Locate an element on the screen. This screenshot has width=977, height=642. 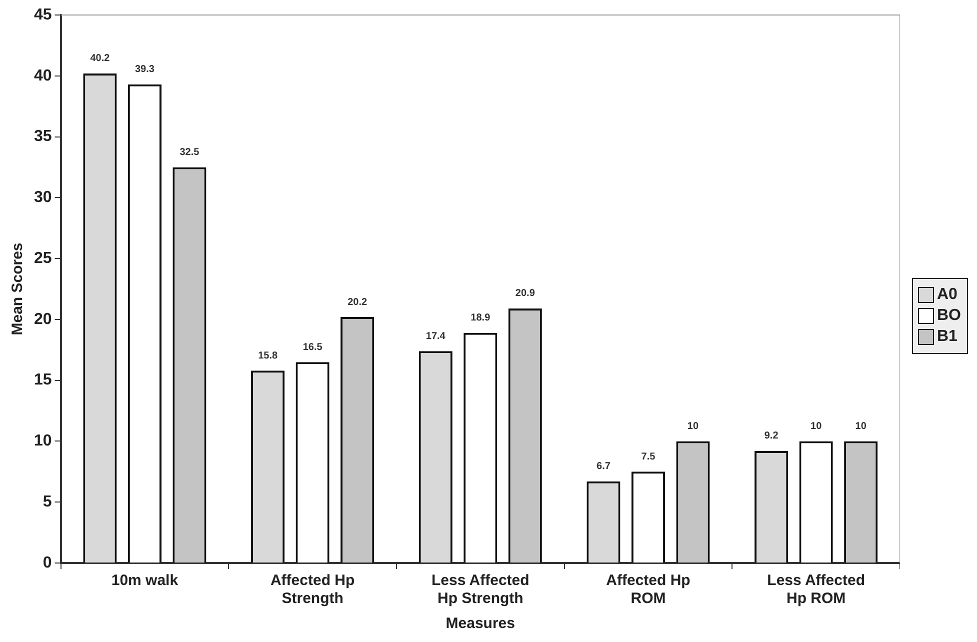
data-label: 16.5 is located at coordinates (312, 347).